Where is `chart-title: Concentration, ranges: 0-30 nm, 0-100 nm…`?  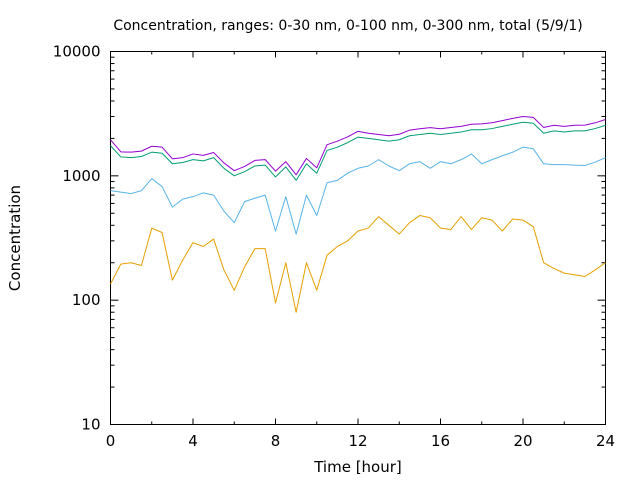 chart-title: Concentration, ranges: 0-30 nm, 0-100 nm… is located at coordinates (347, 26).